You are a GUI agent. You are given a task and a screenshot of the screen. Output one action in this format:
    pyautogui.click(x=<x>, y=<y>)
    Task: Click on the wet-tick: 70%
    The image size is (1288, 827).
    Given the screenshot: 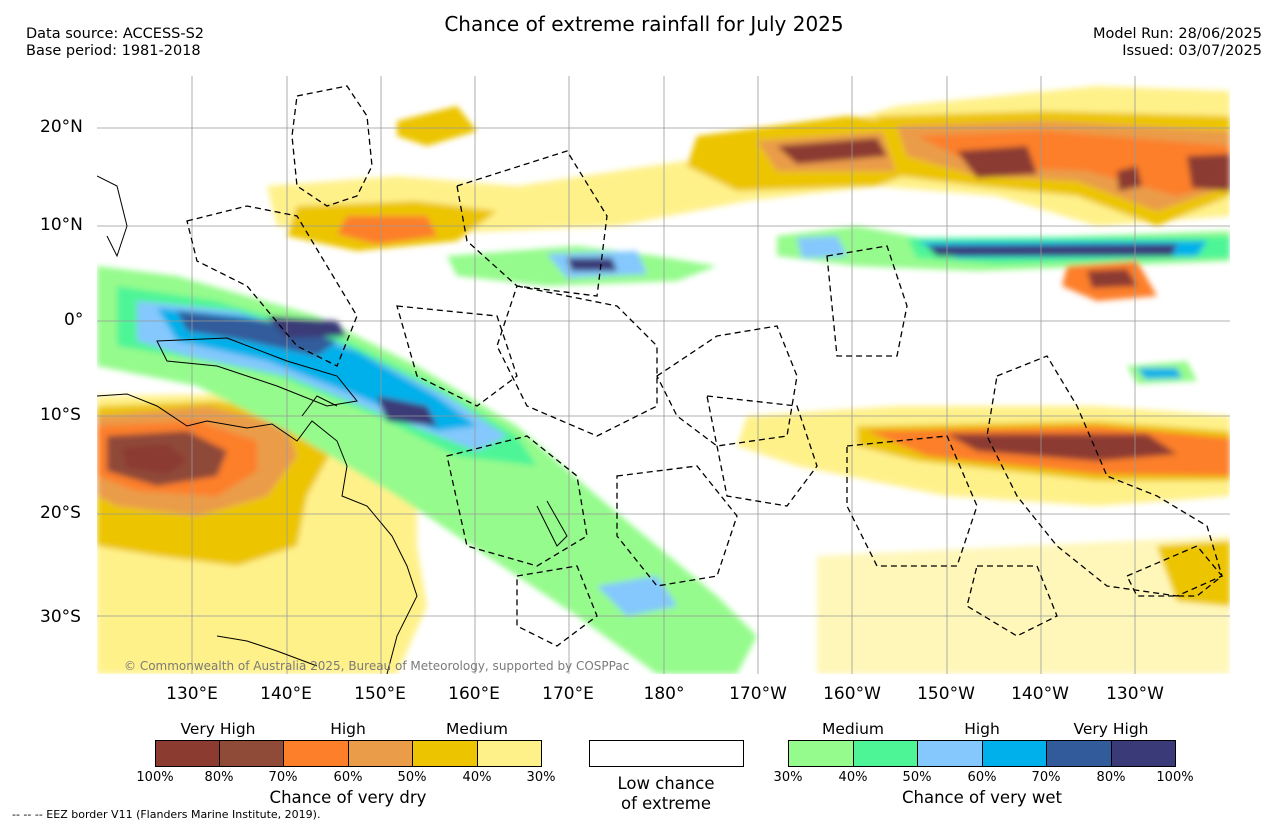 What is the action you would take?
    pyautogui.click(x=1046, y=777)
    